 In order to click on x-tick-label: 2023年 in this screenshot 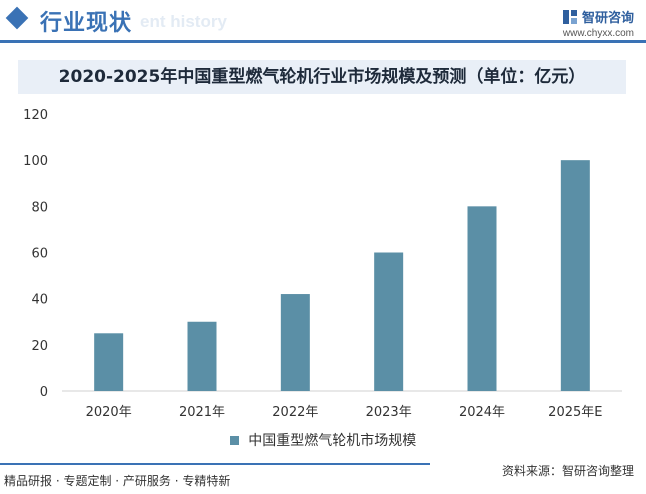, I will do `click(389, 412)`.